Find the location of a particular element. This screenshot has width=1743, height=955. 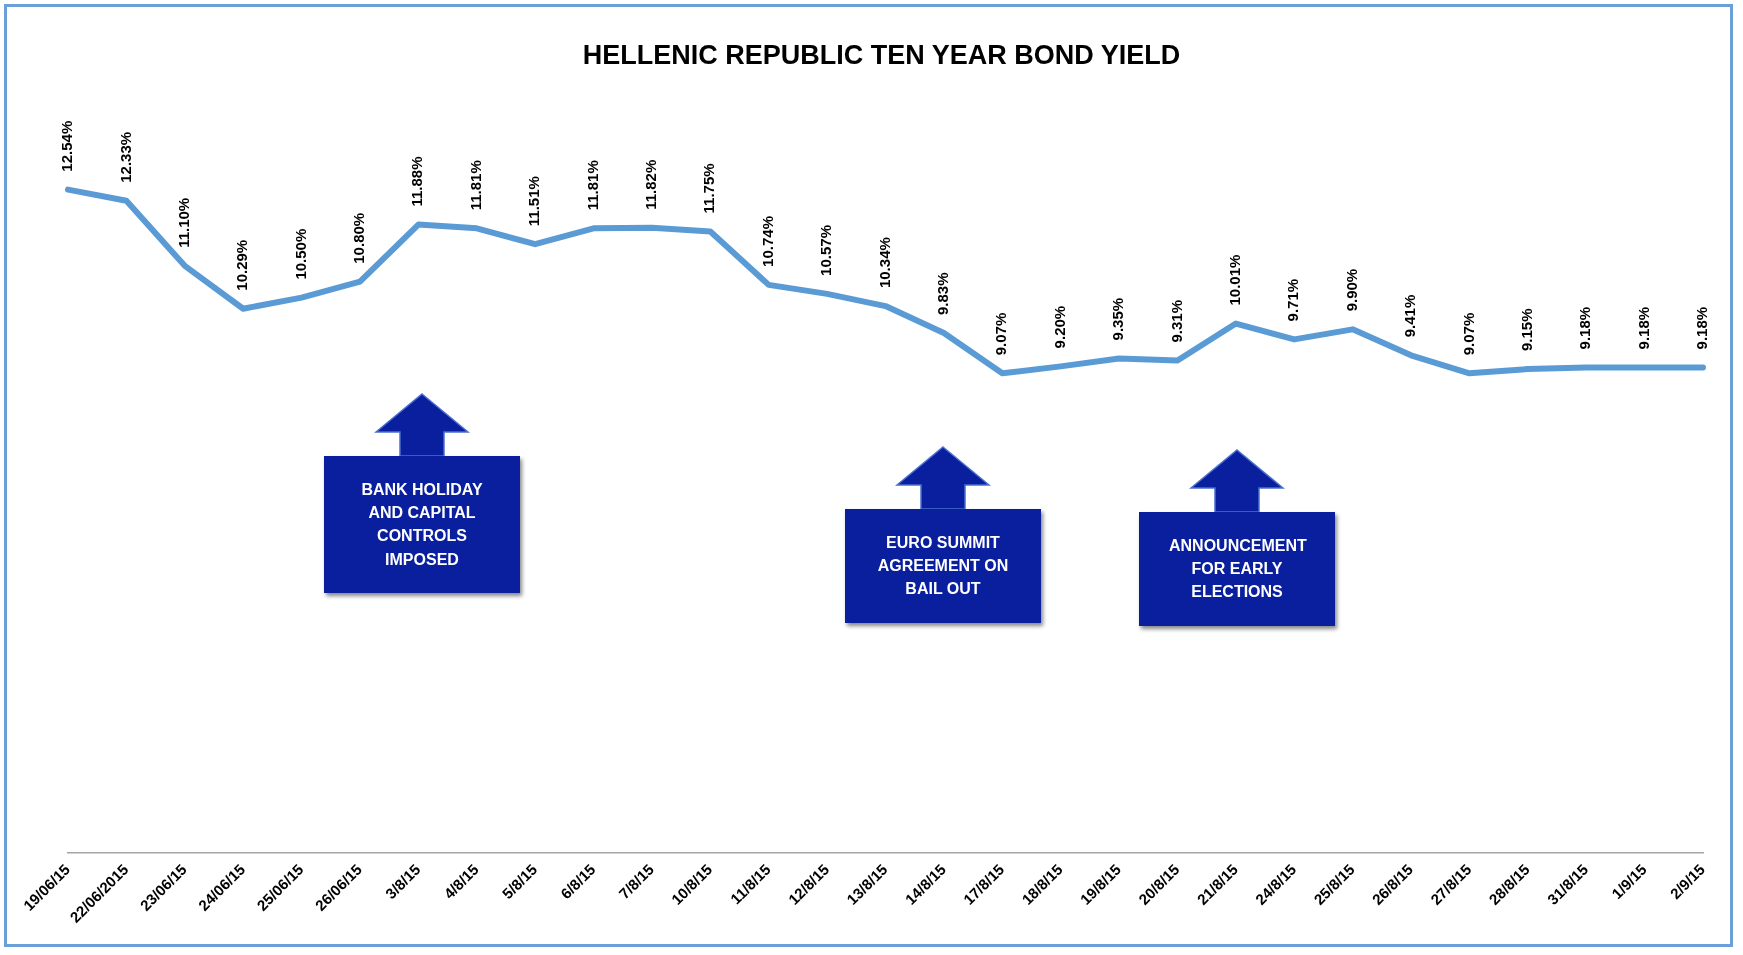

data-label: 10.34% is located at coordinates (884, 263).